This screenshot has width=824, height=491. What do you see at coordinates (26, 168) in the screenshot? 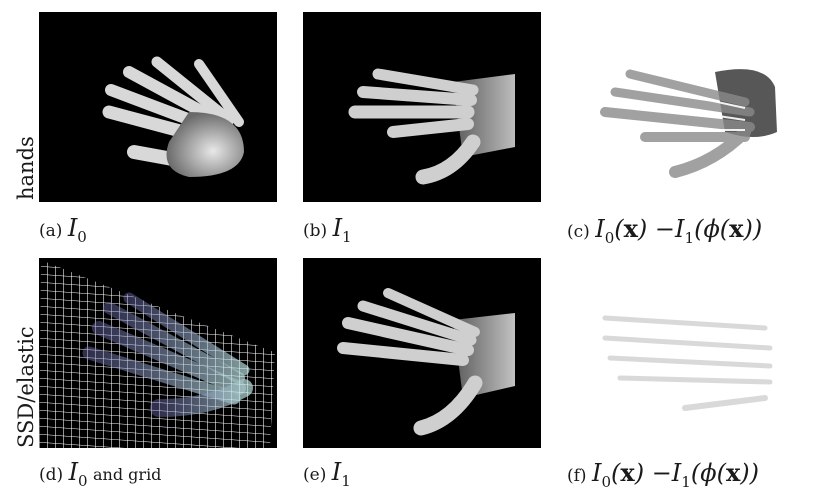
I see `row-label-hands: hands` at bounding box center [26, 168].